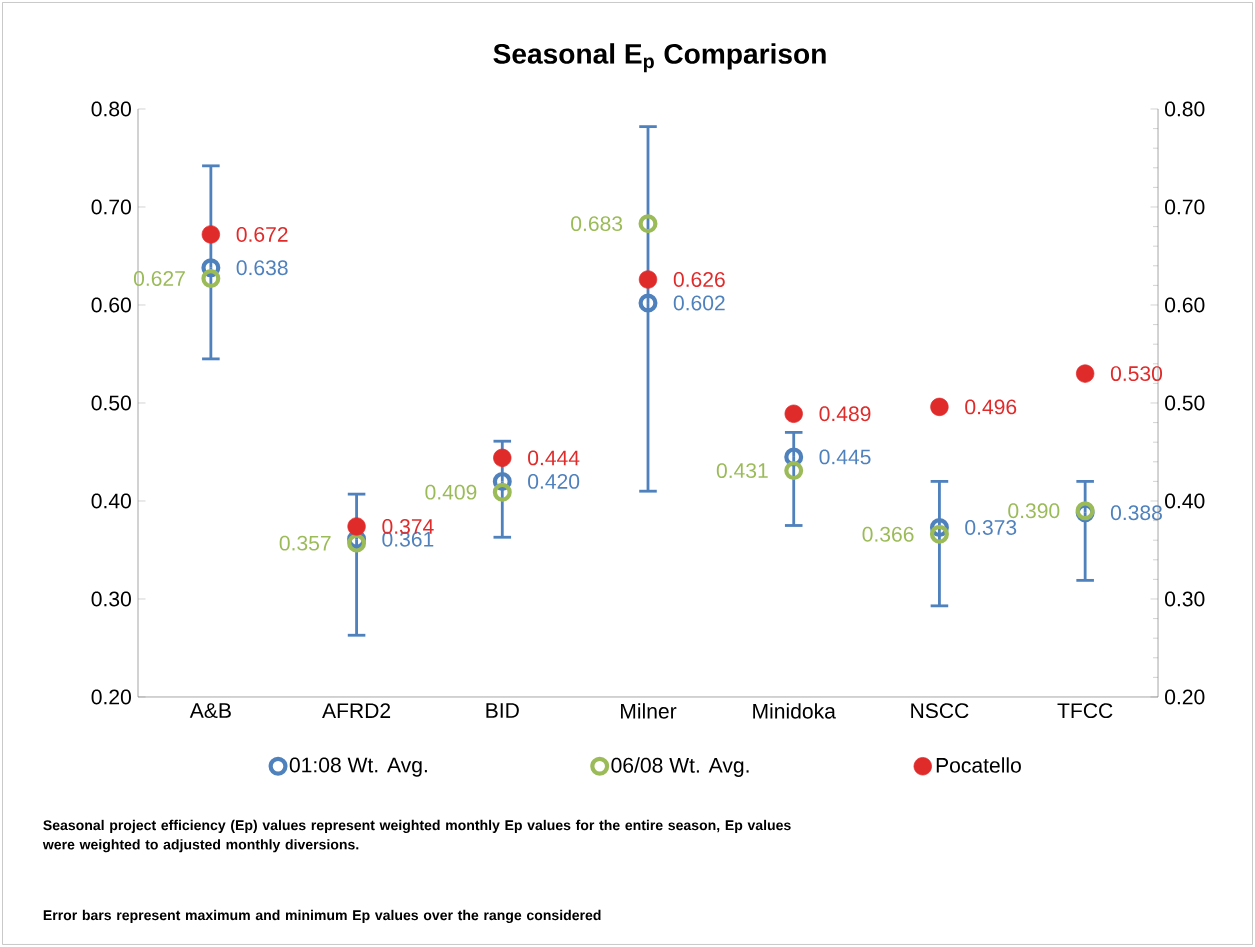 This screenshot has height=947, width=1255. I want to click on data-label: 0.444, so click(554, 458).